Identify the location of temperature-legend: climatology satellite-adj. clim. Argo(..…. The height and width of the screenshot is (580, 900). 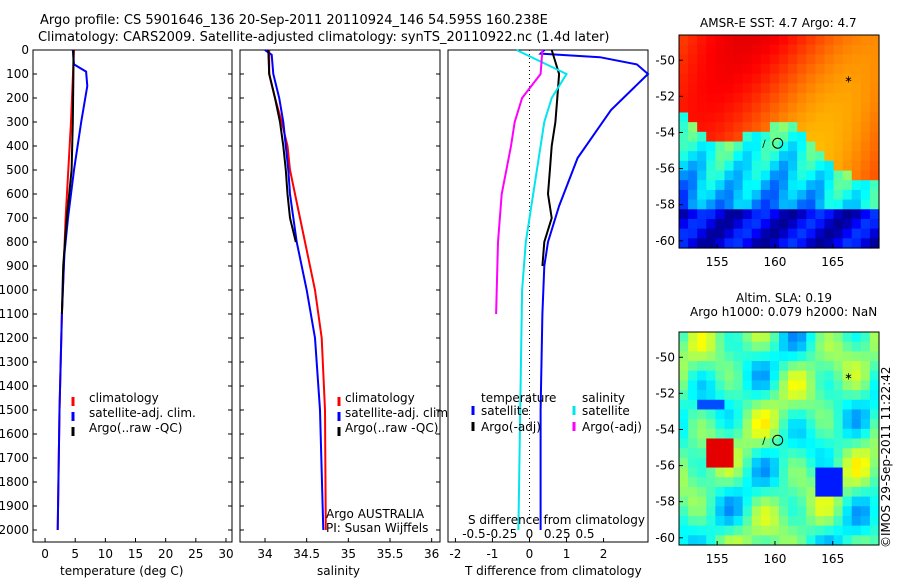
(133, 413).